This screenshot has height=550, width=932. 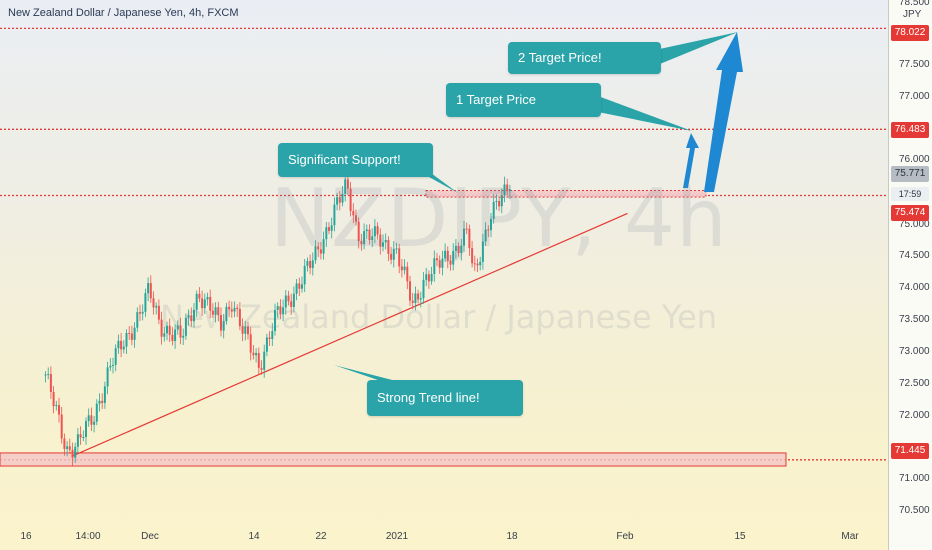 What do you see at coordinates (910, 275) in the screenshot?
I see `price-axis: JPY` at bounding box center [910, 275].